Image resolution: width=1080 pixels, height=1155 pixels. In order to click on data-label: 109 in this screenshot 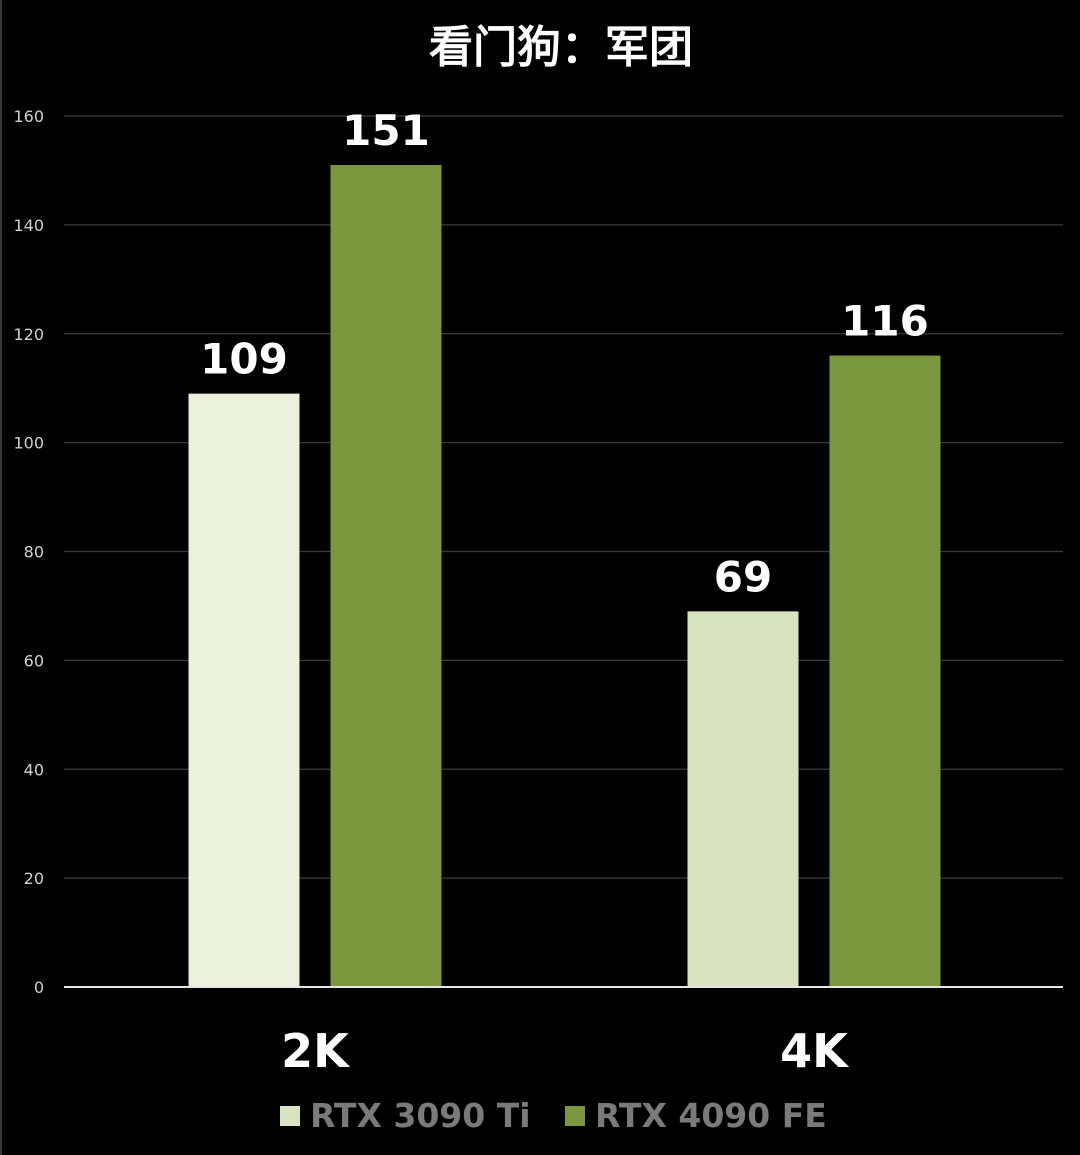, I will do `click(244, 359)`.